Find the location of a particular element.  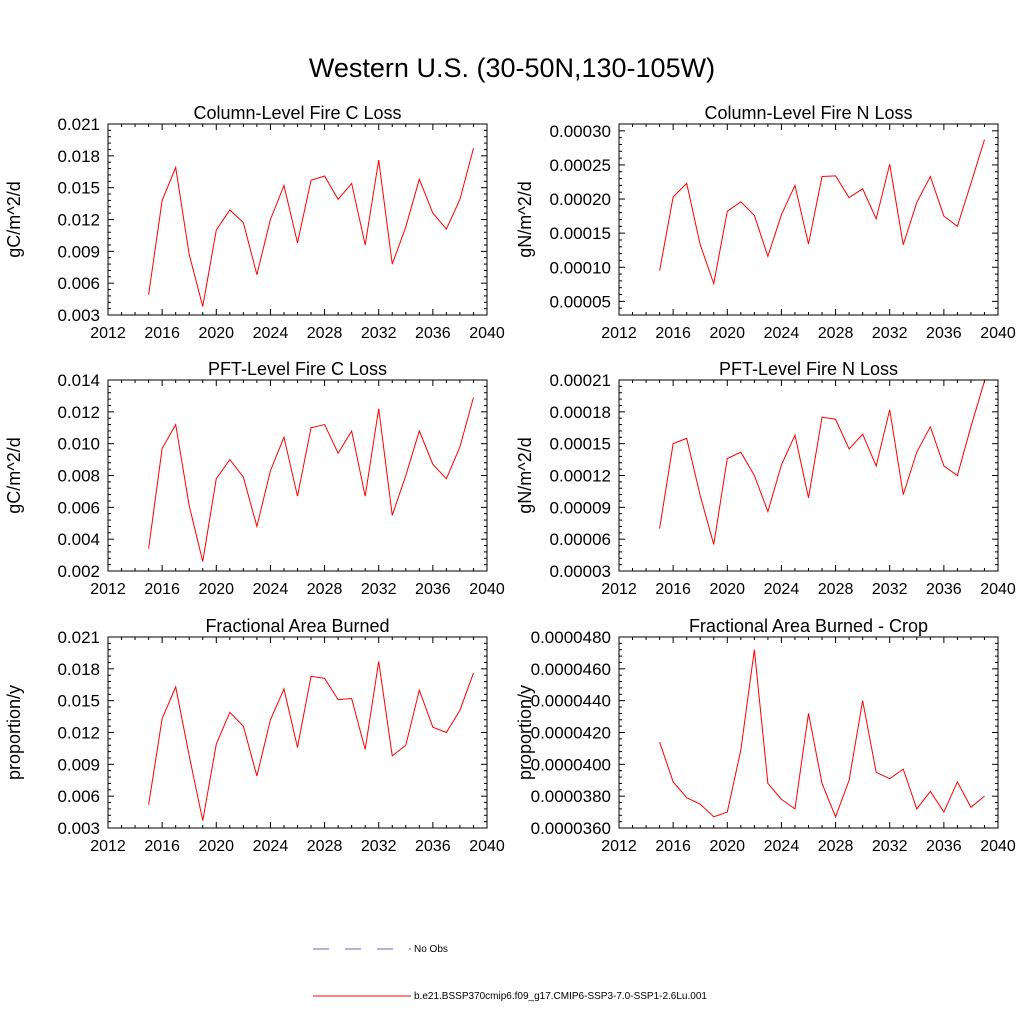

y-tick-label: 0.00030 is located at coordinates (580, 131).